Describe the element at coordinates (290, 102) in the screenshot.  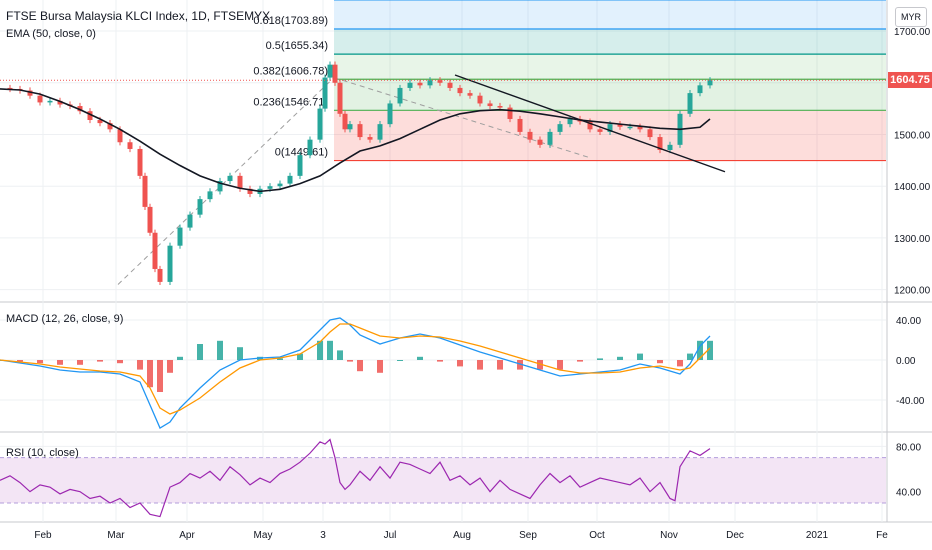
I see `fib-level-label: 0.236(1546.71)` at that location.